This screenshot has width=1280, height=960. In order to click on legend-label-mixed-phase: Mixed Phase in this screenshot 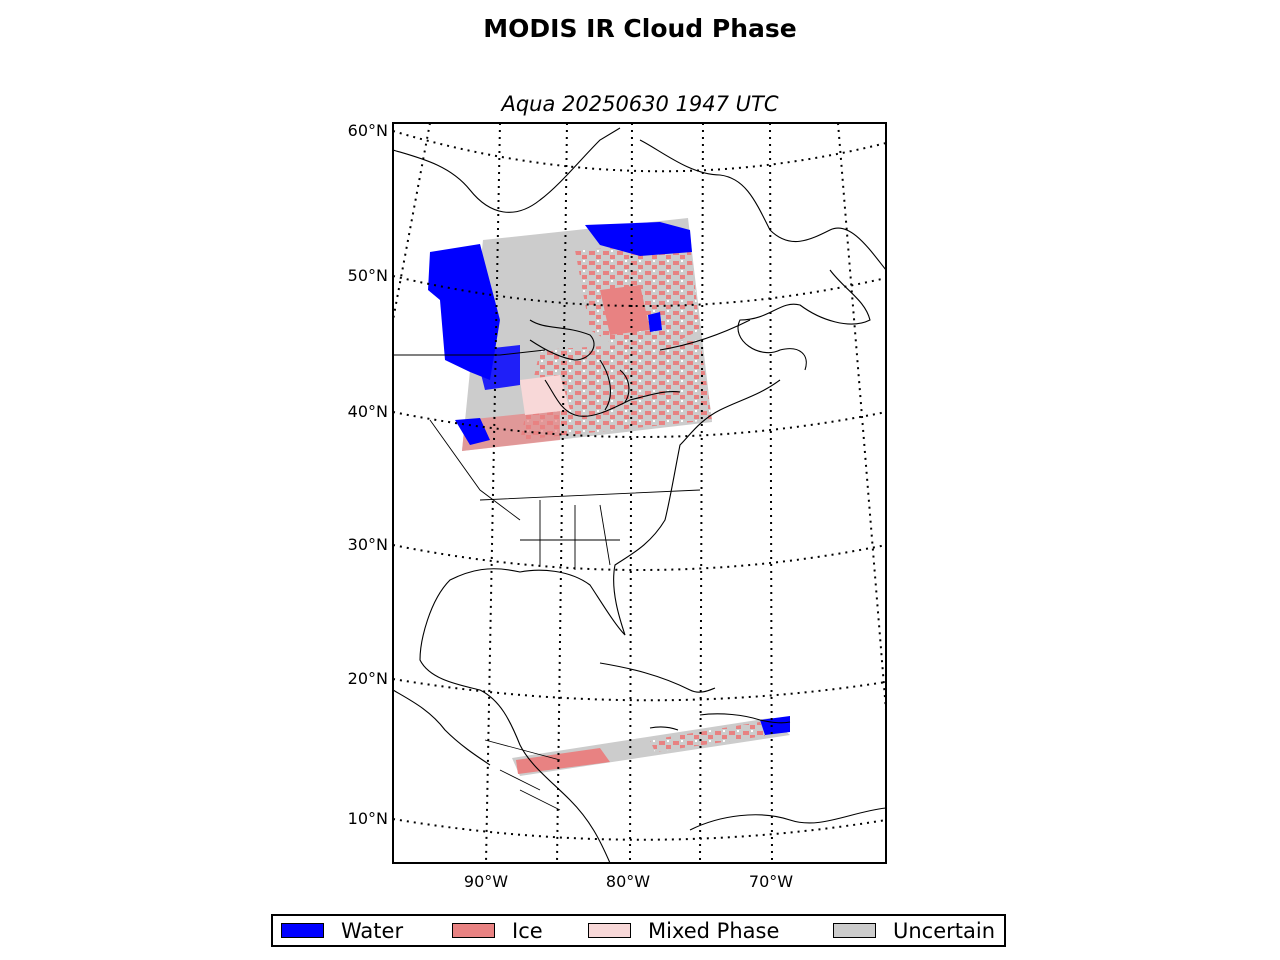, I will do `click(714, 930)`.